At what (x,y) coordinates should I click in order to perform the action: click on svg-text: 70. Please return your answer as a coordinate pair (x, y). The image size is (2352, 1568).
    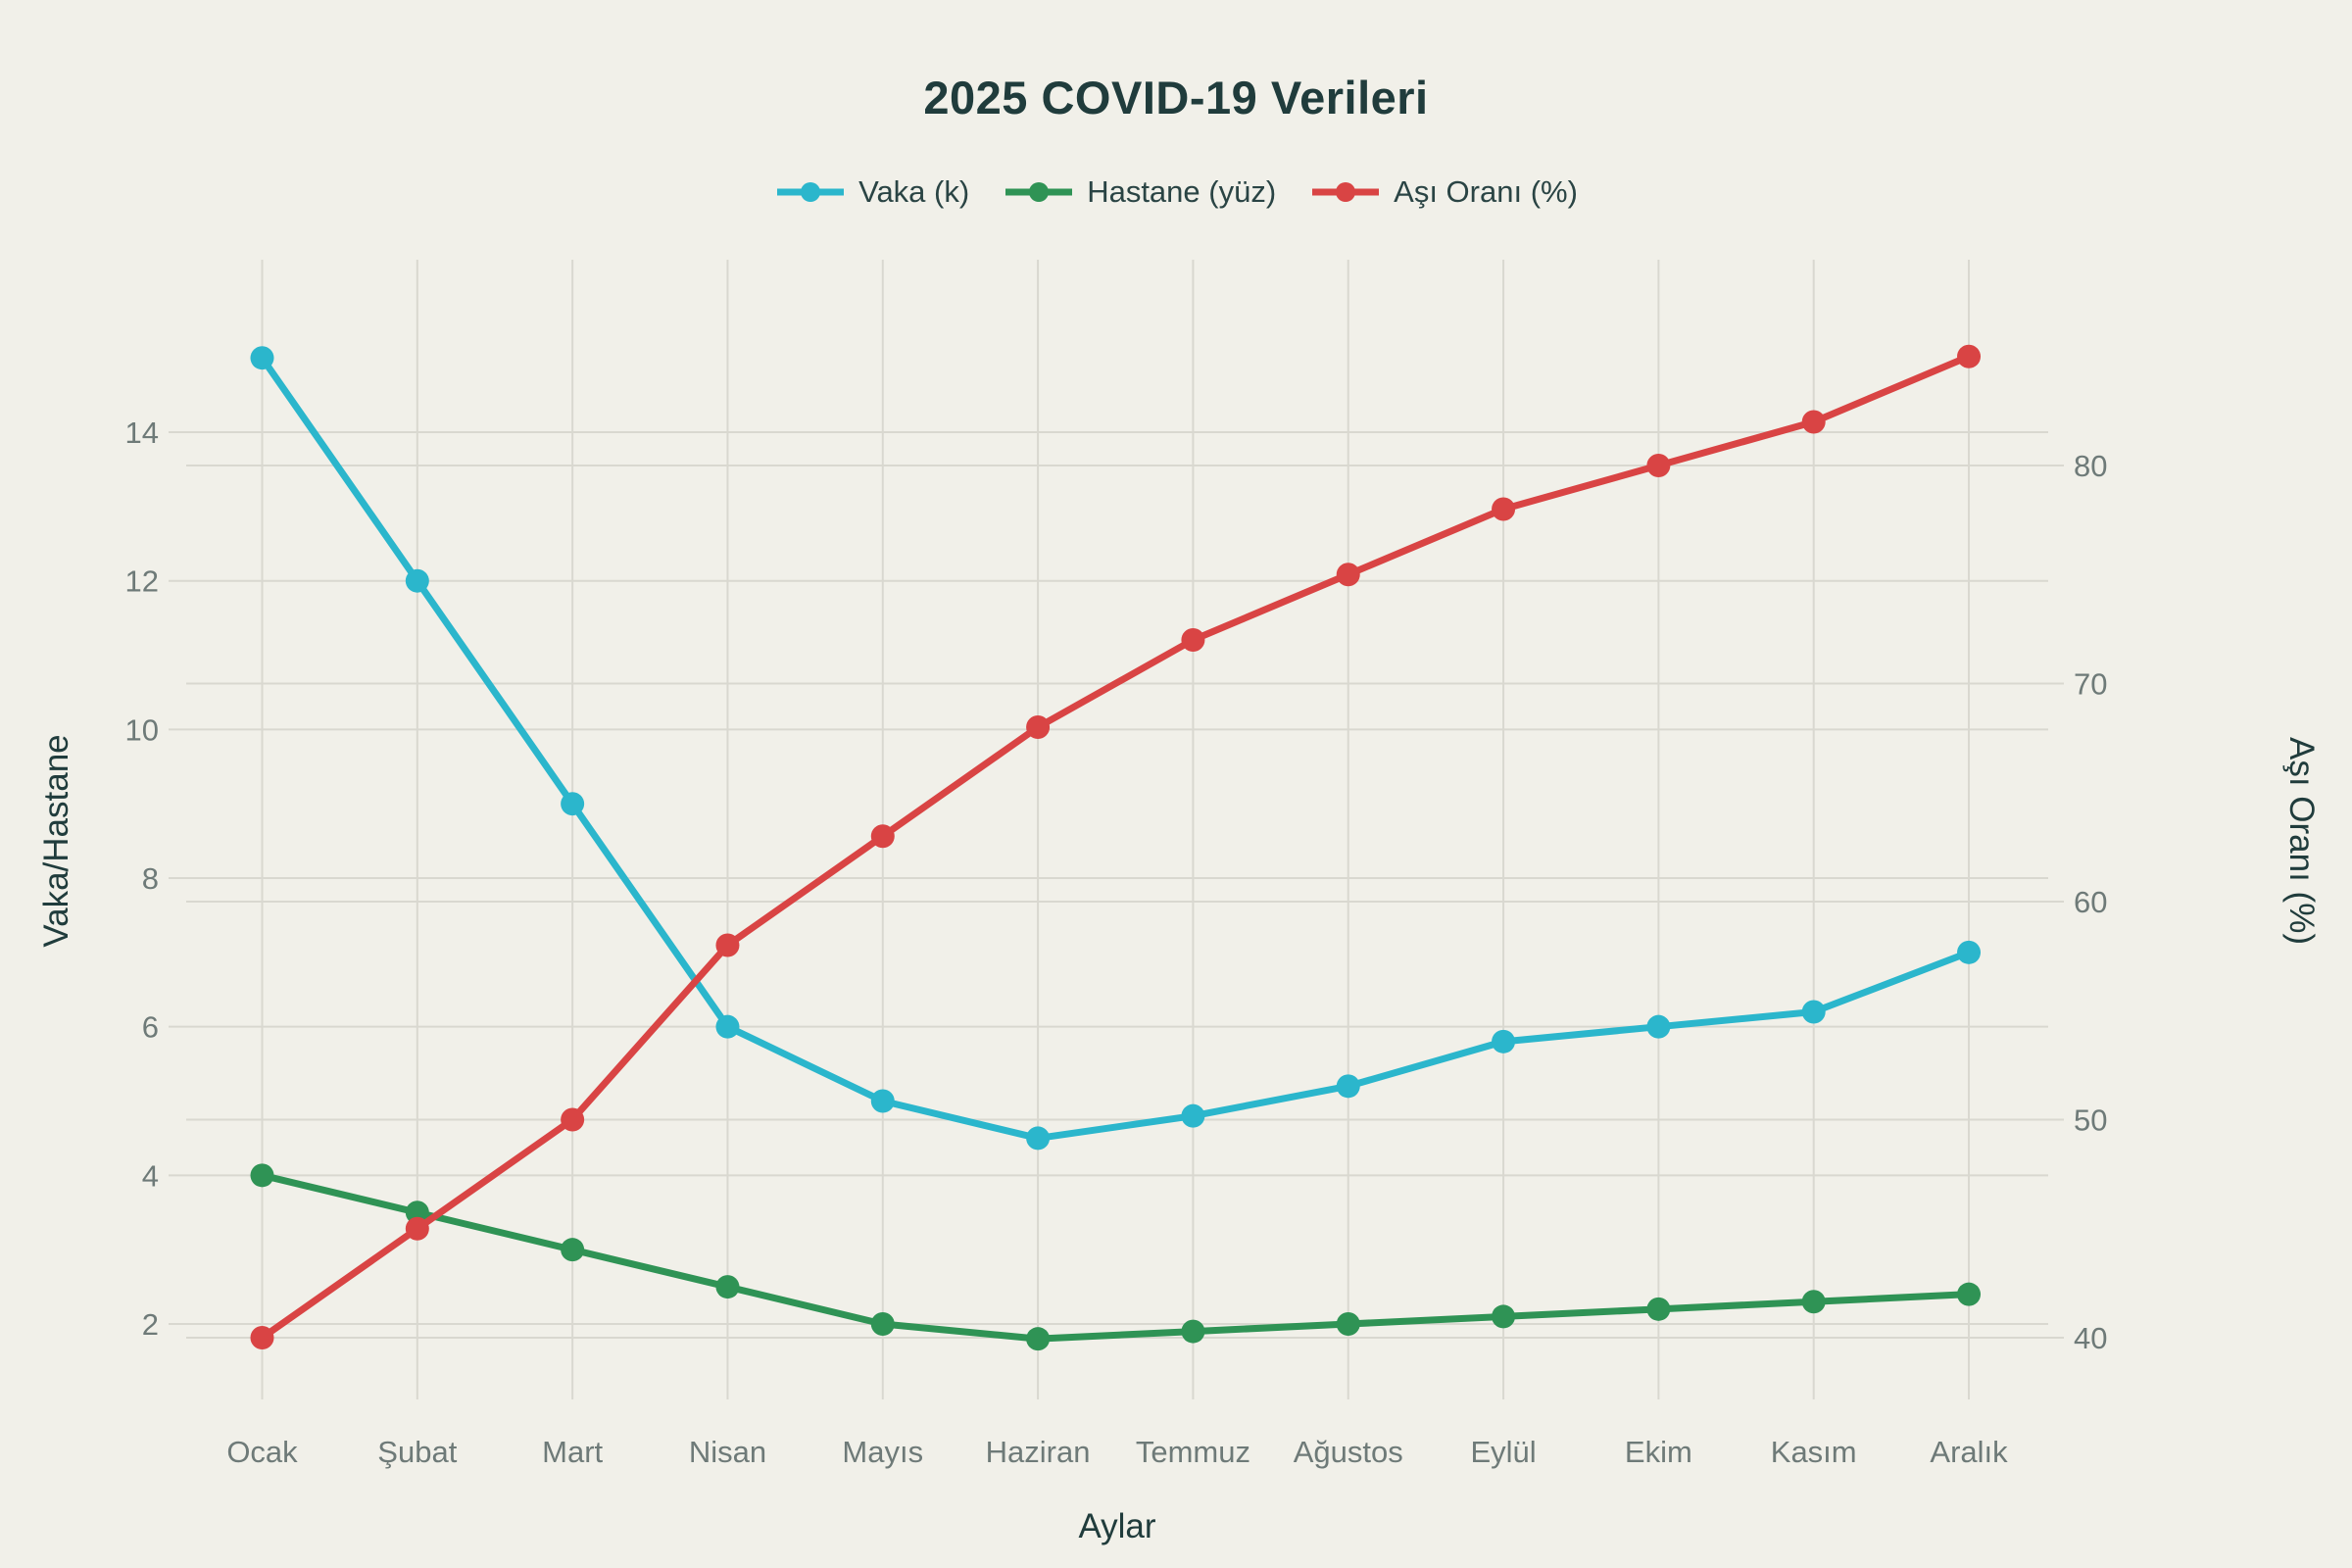
    Looking at the image, I should click on (2090, 684).